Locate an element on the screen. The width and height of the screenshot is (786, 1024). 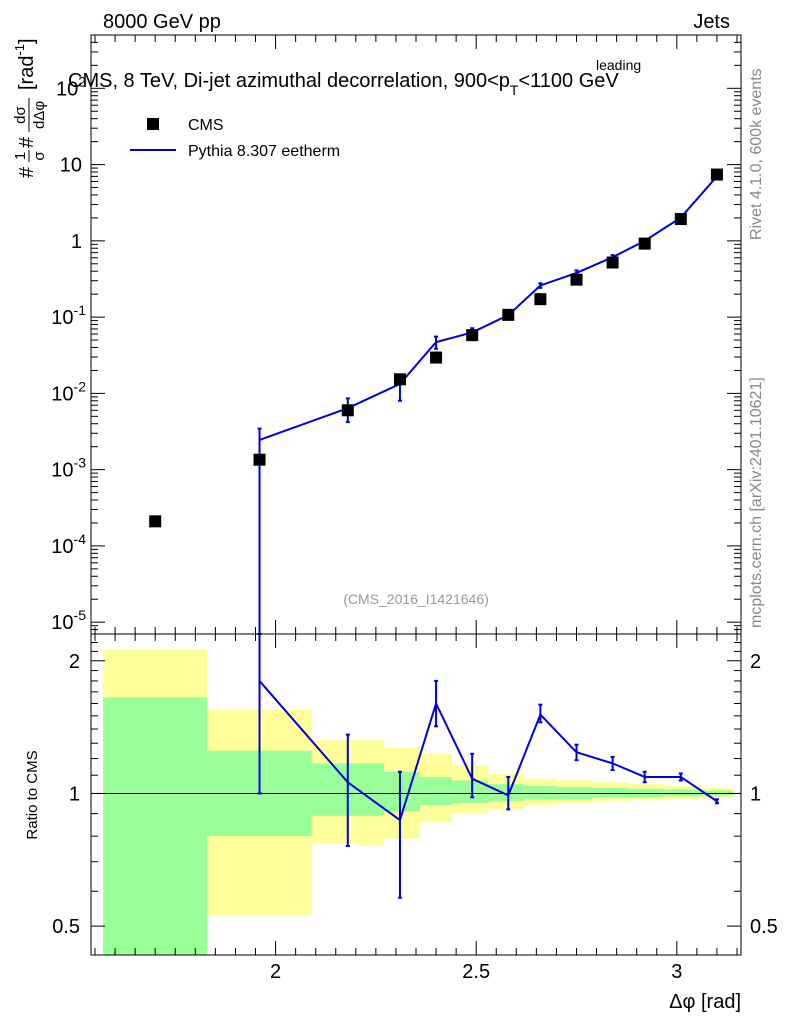
ratio-y-tick-label: 0.5 is located at coordinates (66, 927).